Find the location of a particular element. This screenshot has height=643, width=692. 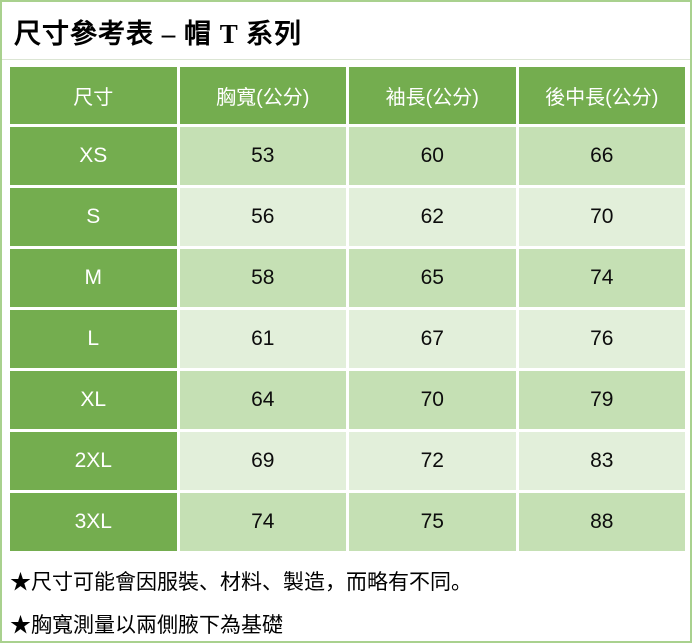

size-label: L is located at coordinates (93, 339).